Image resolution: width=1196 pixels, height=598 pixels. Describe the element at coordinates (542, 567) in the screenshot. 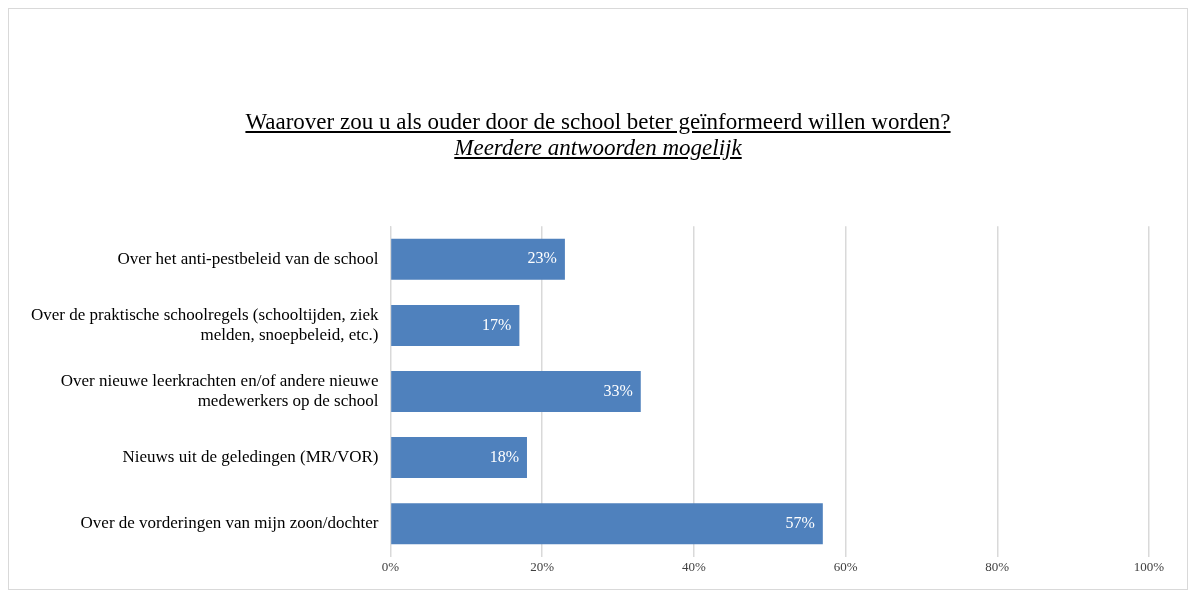

I see `x-tick-label: 20%` at that location.